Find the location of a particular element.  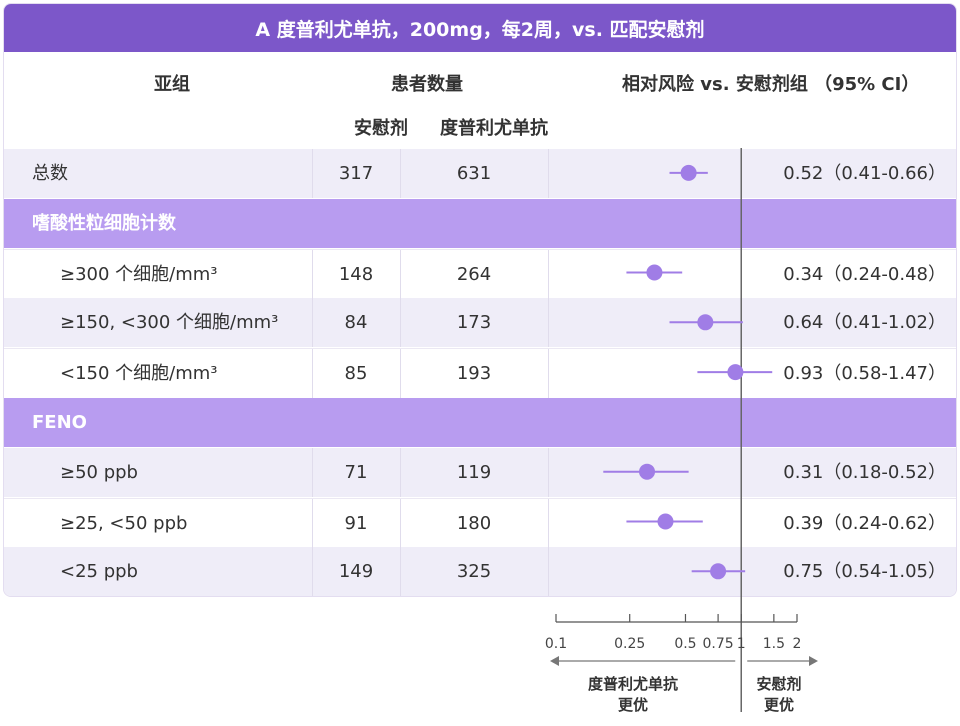

table-row: ≥300 个细胞/mm³ 148 264 0.34（0.24-0.48） is located at coordinates (480, 273).